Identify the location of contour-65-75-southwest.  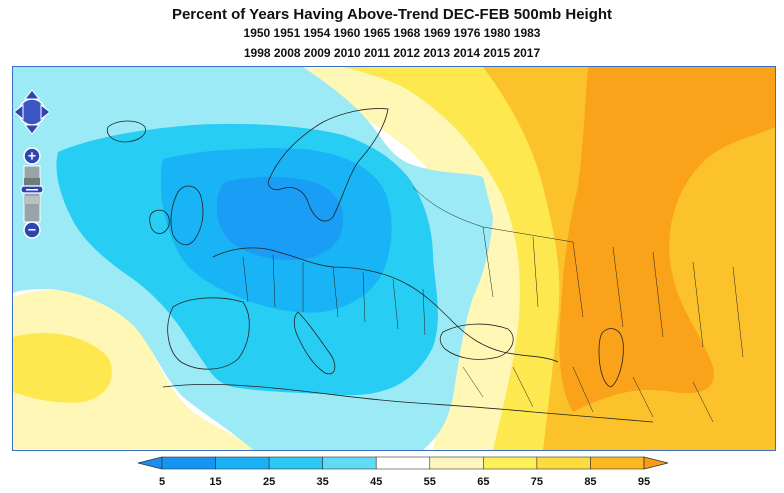
(62, 368).